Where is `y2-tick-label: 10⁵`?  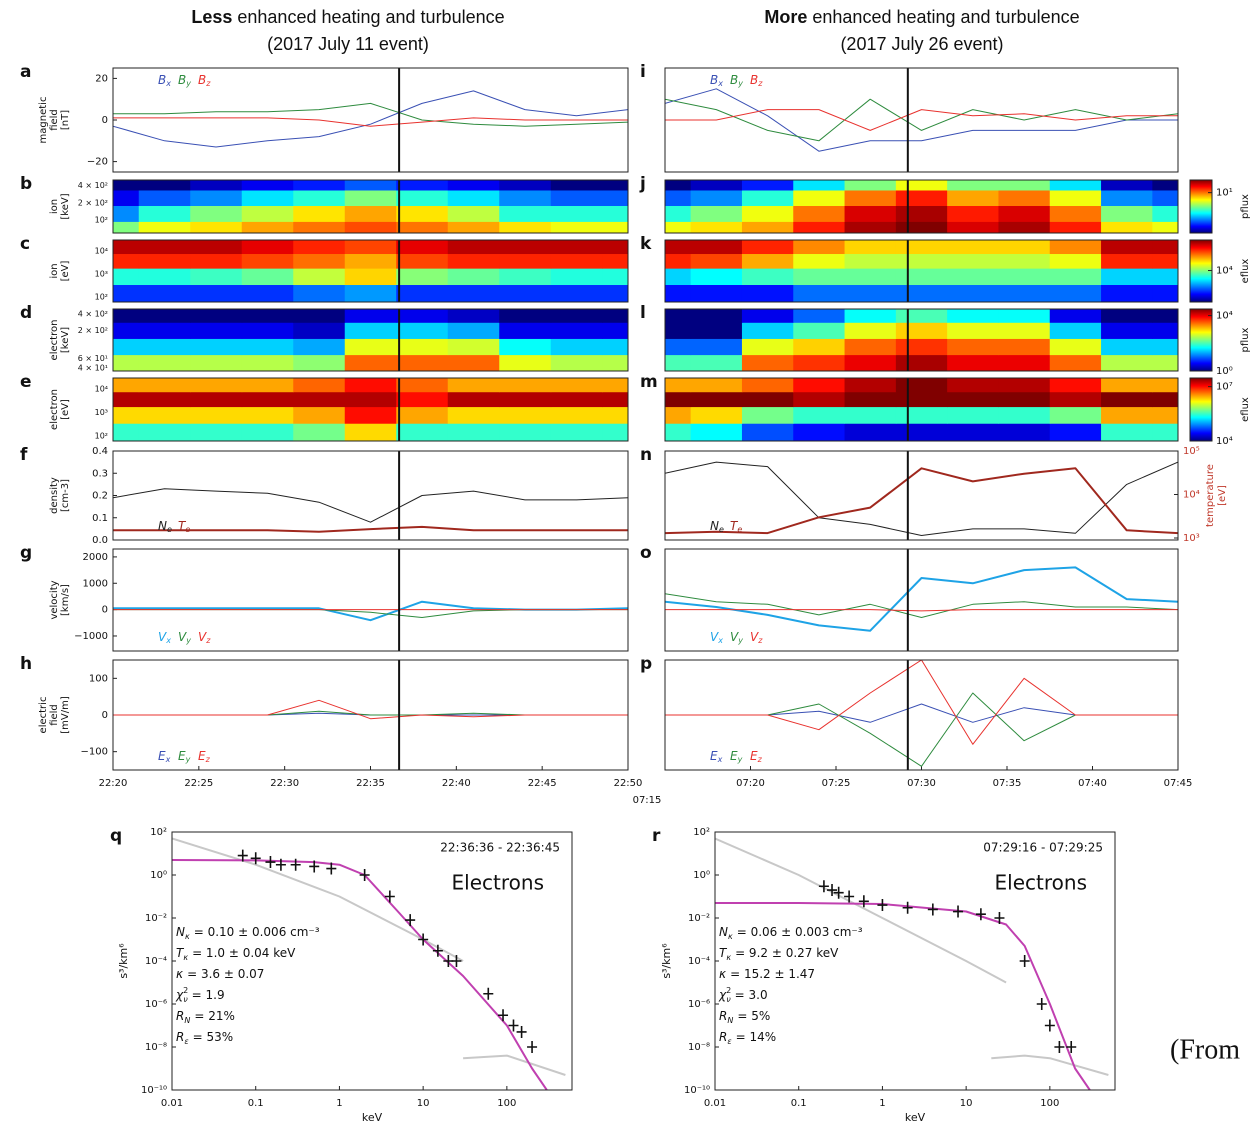 y2-tick-label: 10⁵ is located at coordinates (1191, 451).